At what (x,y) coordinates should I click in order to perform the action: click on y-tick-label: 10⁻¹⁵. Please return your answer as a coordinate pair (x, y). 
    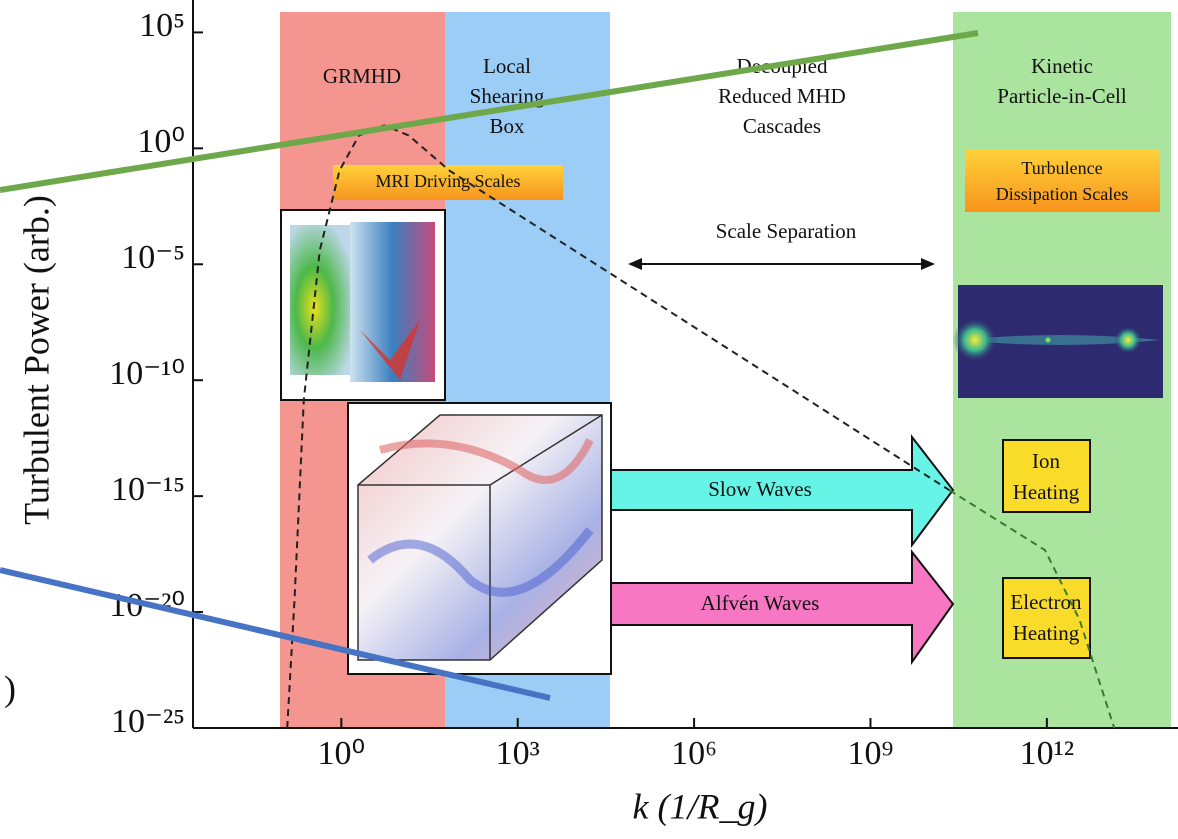
    Looking at the image, I should click on (148, 489).